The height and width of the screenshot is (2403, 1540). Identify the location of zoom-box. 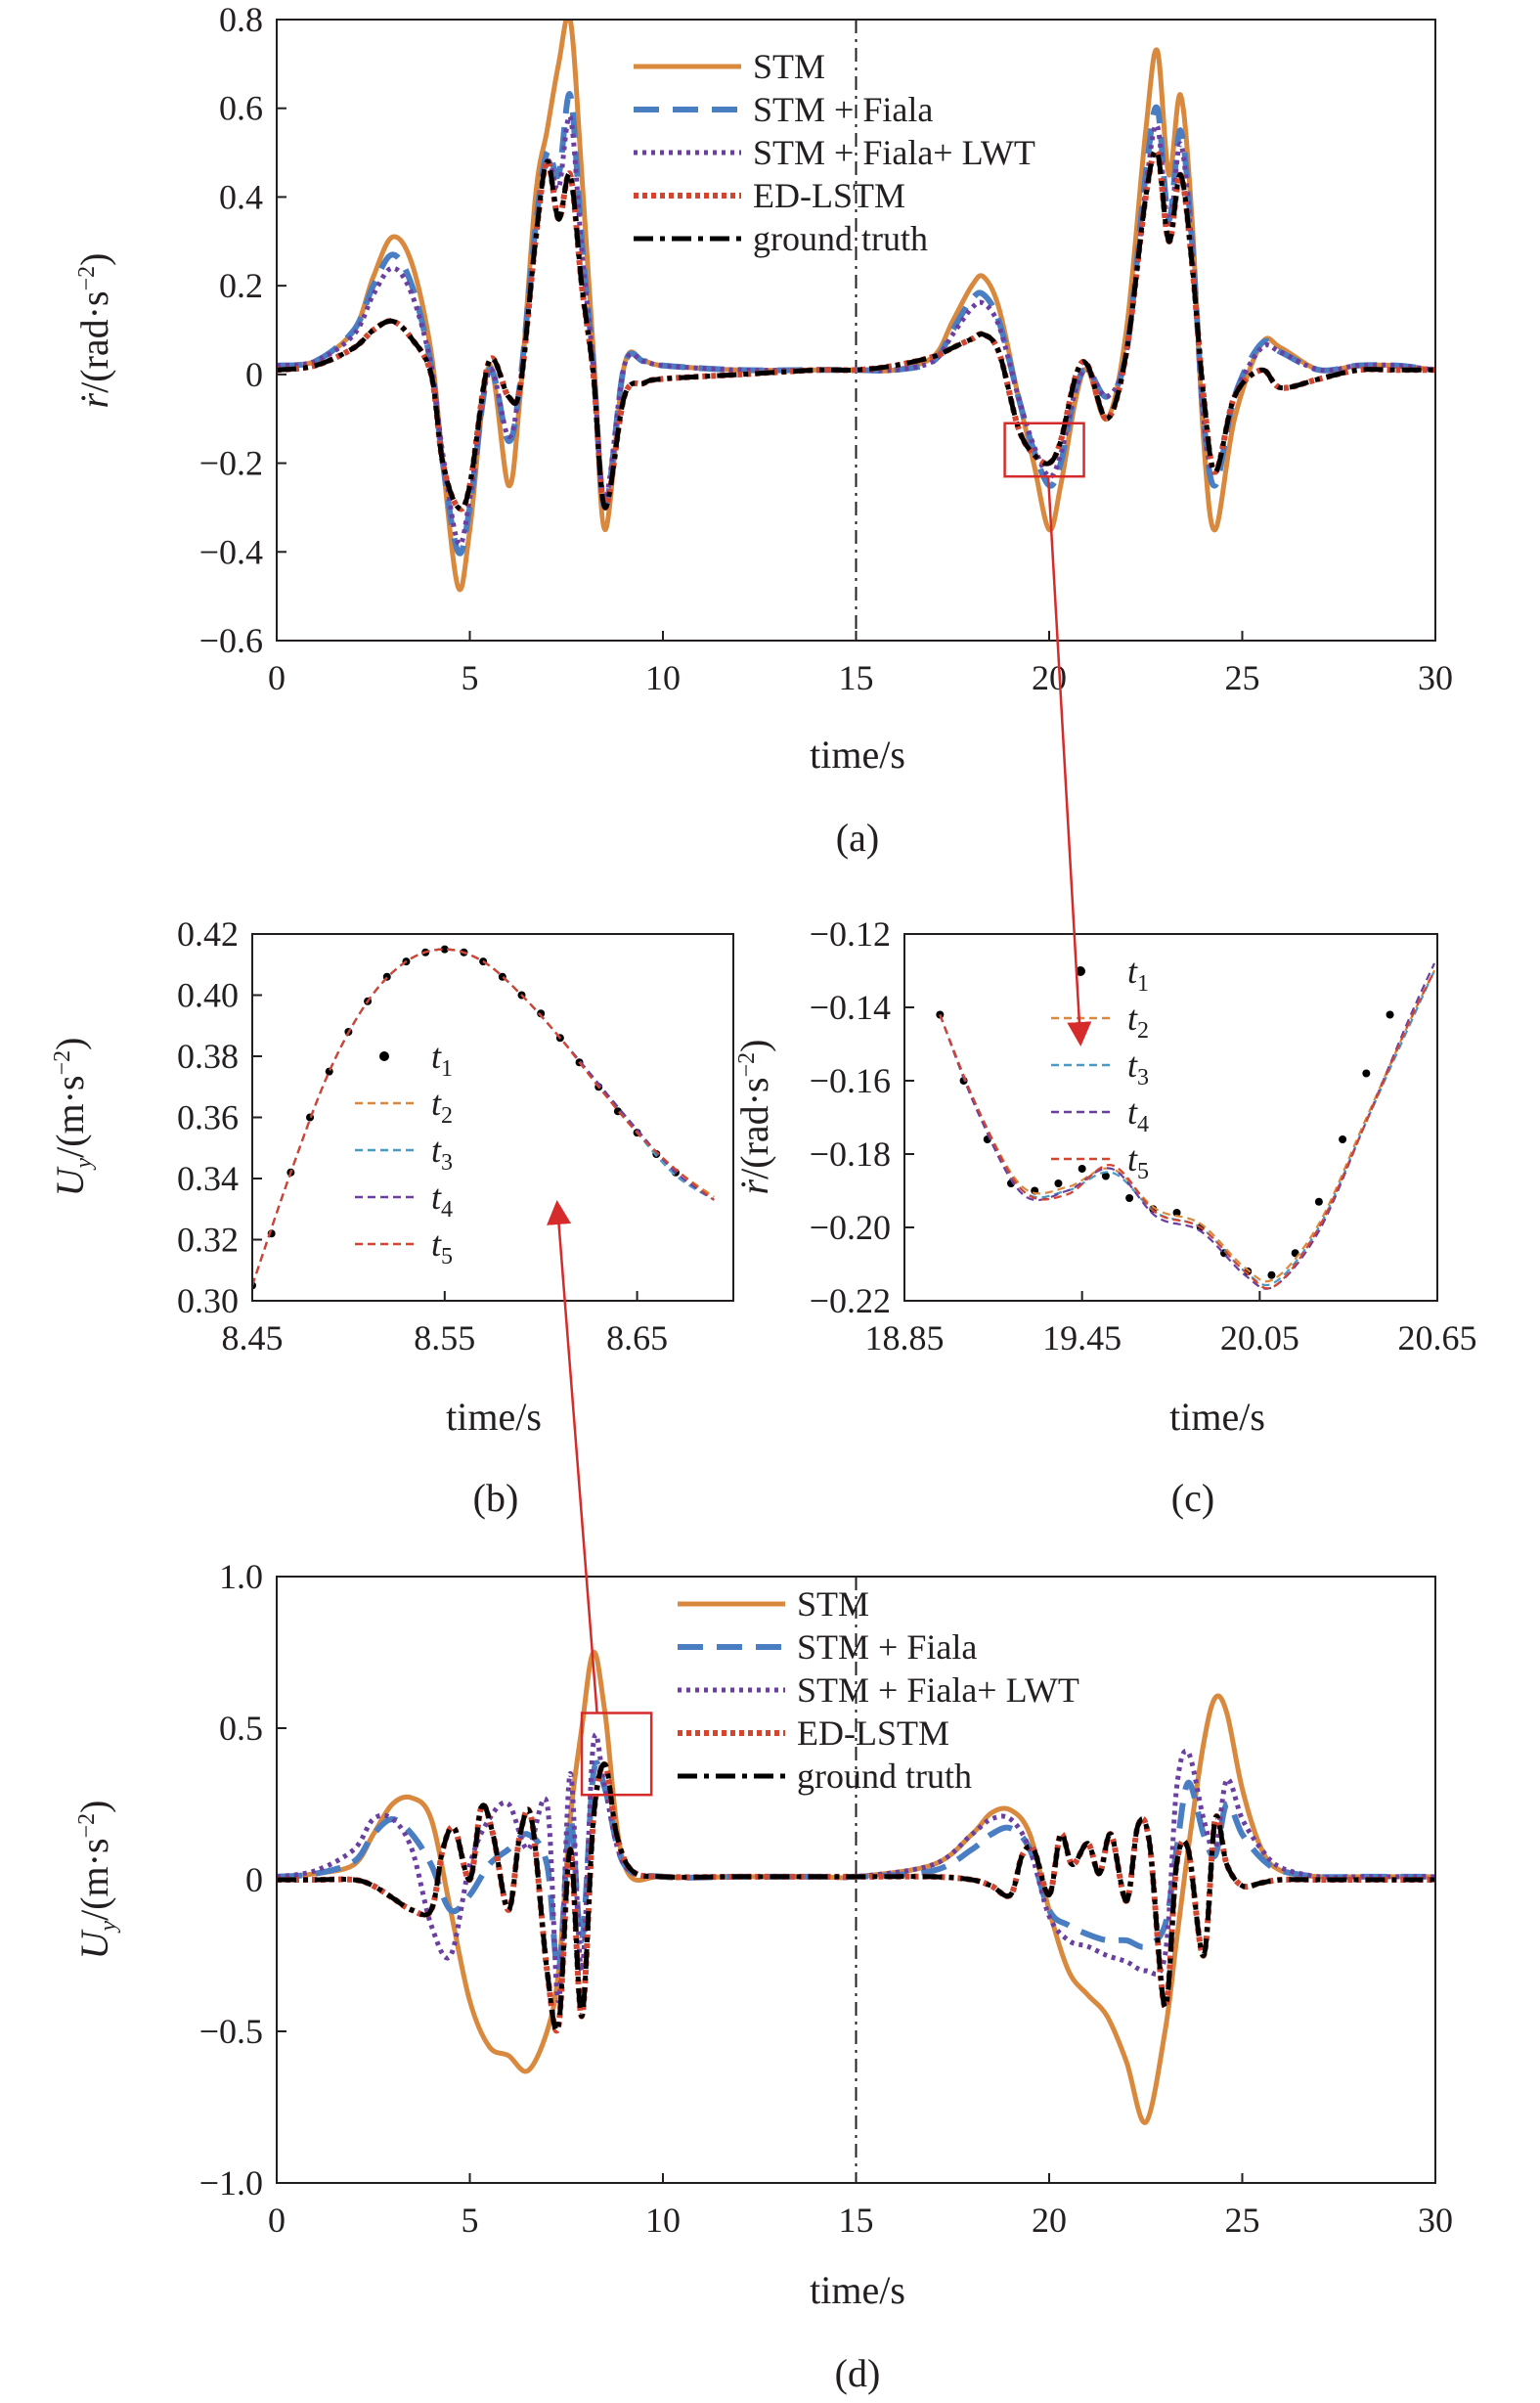
(616, 1754).